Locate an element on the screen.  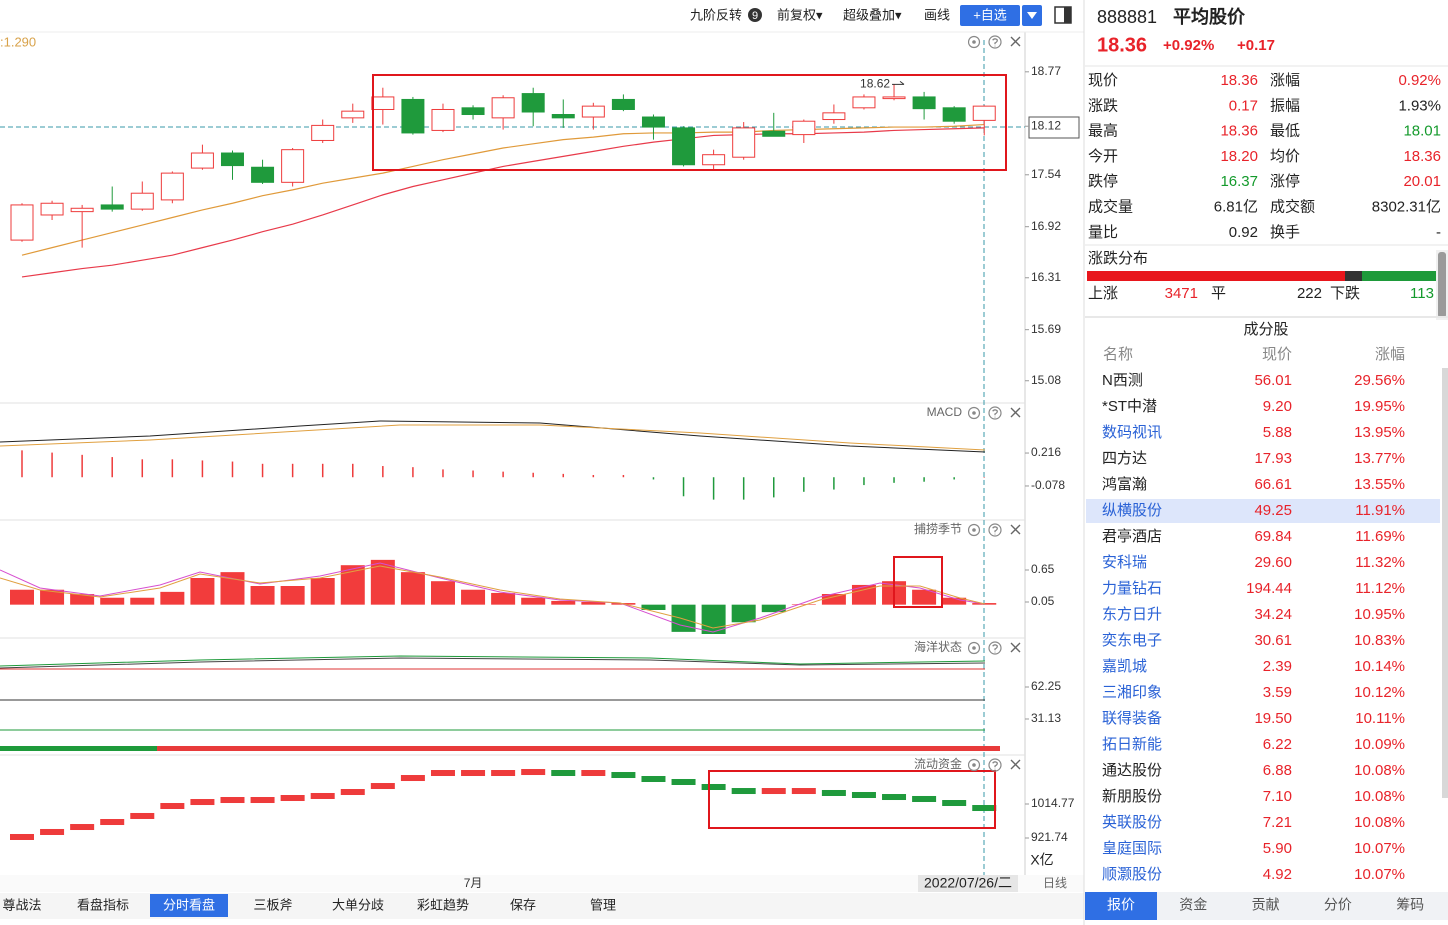
quote-label: 均价 is located at coordinates (1285, 156).